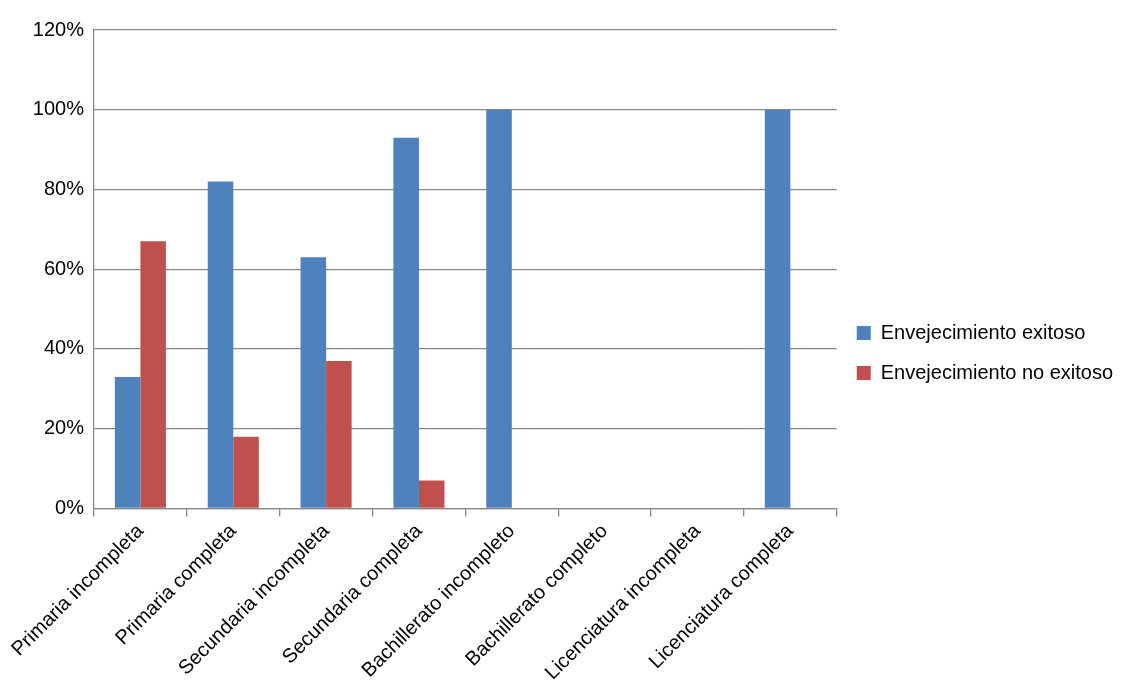 The image size is (1121, 696). I want to click on y-tick-label: 60%, so click(64, 267).